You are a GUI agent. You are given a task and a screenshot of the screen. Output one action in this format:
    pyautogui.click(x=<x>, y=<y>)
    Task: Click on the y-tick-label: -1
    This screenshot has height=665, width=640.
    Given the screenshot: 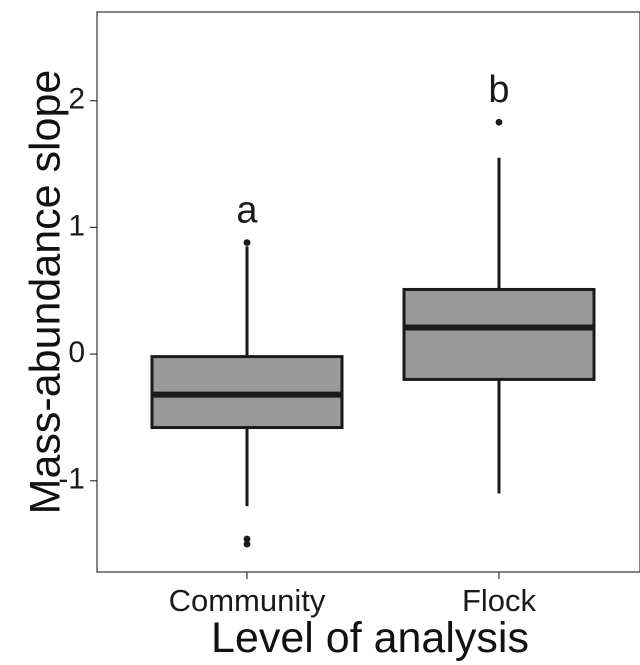 What is the action you would take?
    pyautogui.click(x=71, y=479)
    